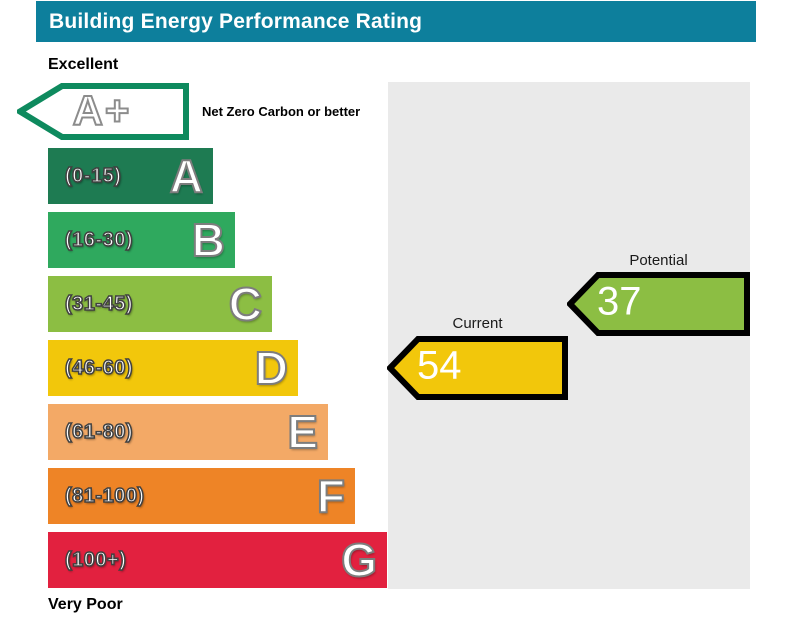 The width and height of the screenshot is (790, 619). I want to click on potential-arrow-icon, so click(658, 304).